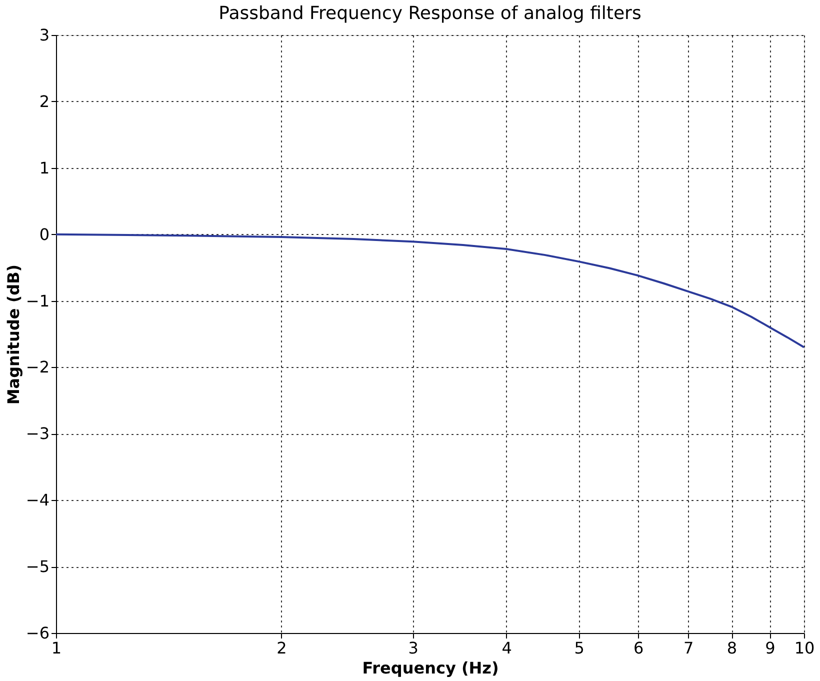  I want to click on y-tick-label: −1, so click(38, 300).